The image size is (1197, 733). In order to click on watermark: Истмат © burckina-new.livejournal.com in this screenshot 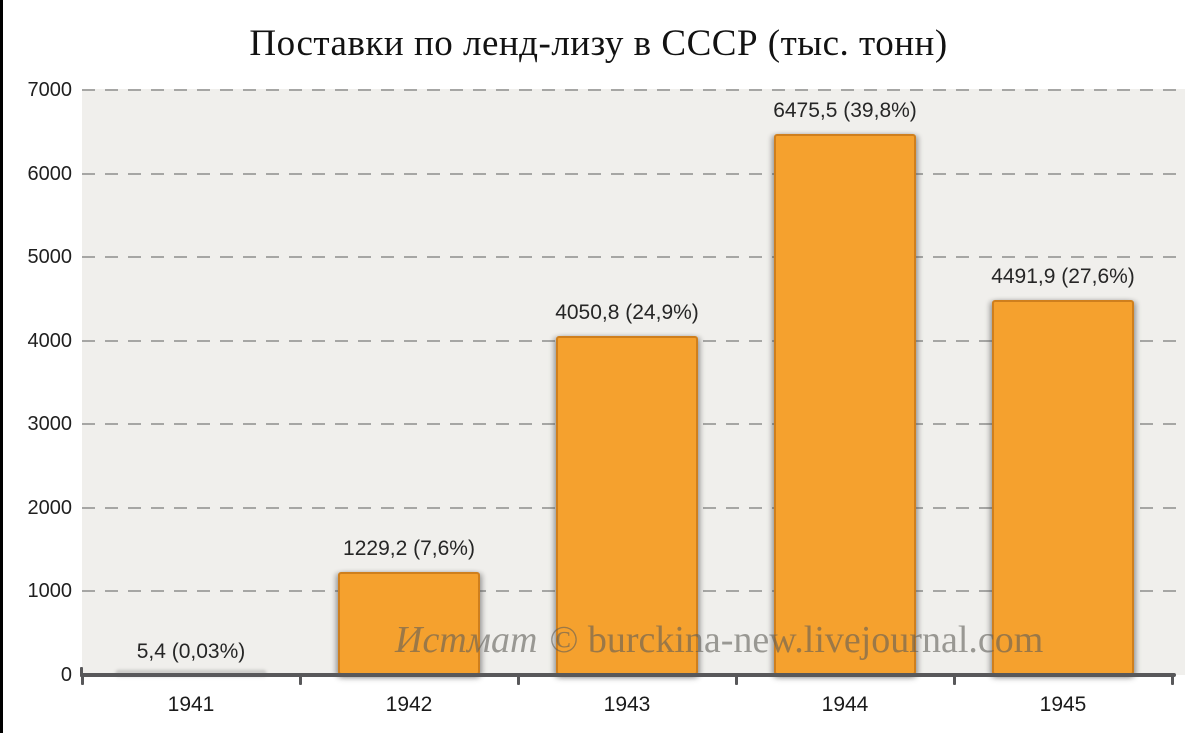, I will do `click(780, 640)`.